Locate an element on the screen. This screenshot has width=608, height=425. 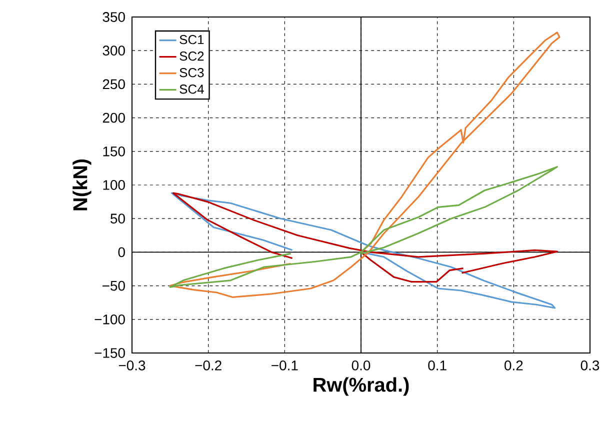
legend-label: SC1 is located at coordinates (192, 39).